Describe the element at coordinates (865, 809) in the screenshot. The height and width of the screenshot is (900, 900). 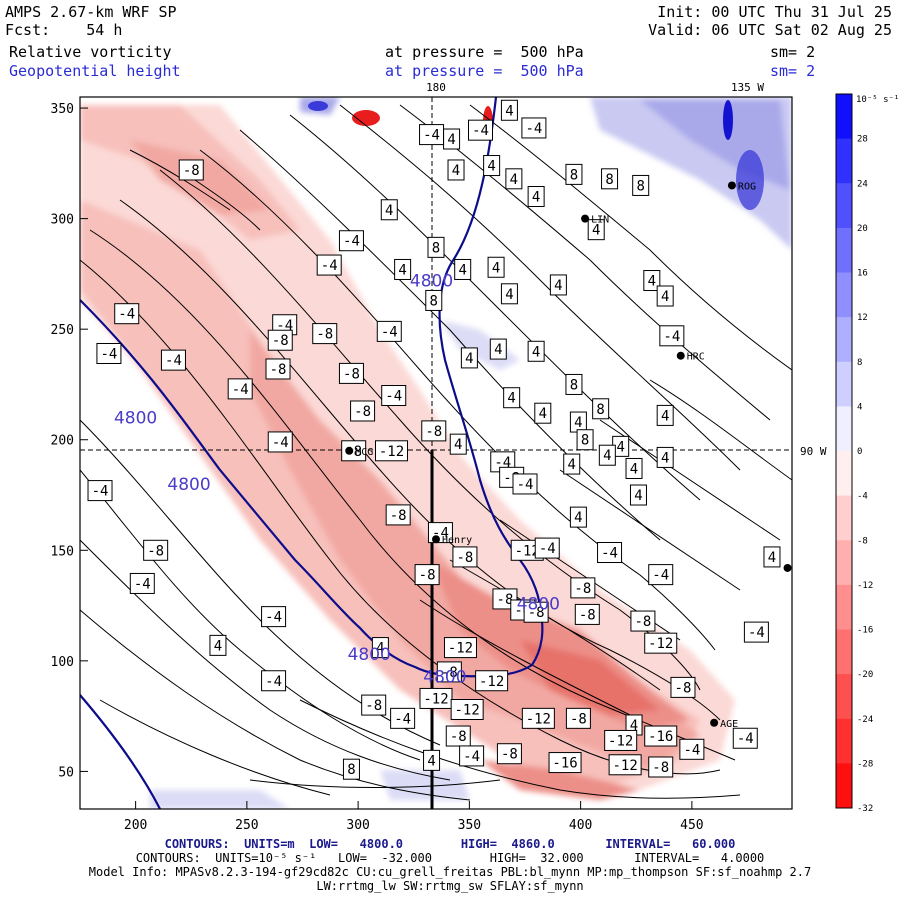
I see `colorbar-tick-label: -32` at that location.